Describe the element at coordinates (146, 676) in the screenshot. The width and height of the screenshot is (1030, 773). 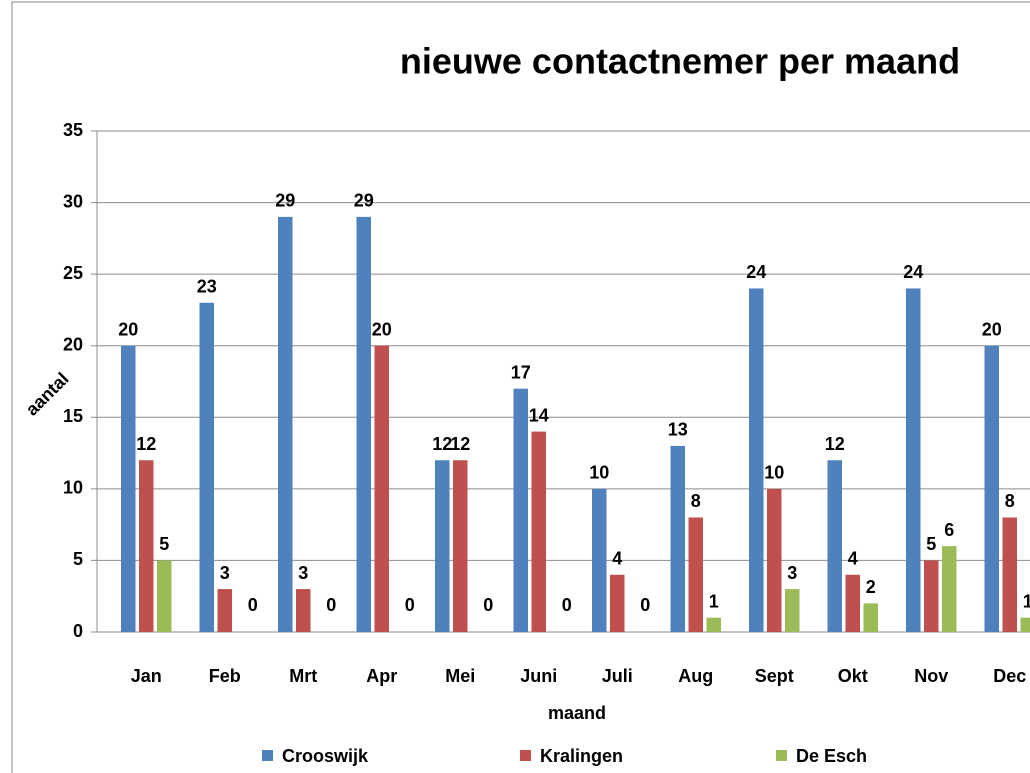
I see `x-tick-label: Jan` at that location.